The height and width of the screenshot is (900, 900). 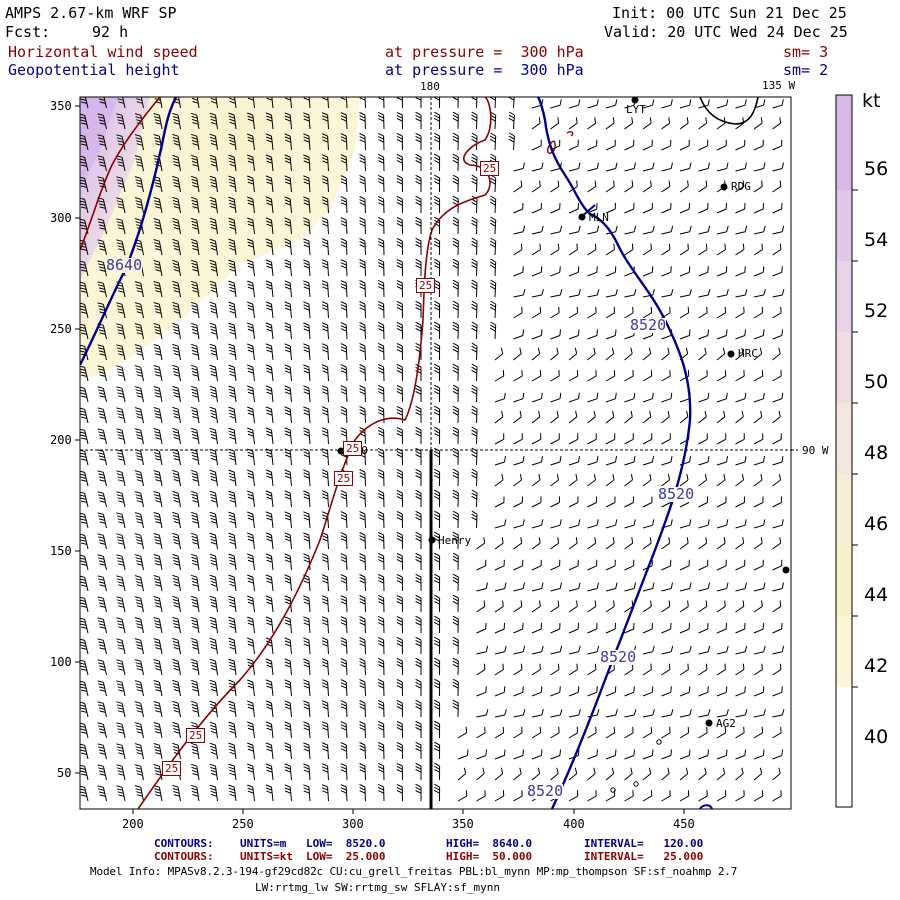 I want to click on speed-label-25: 25, so click(x=490, y=168).